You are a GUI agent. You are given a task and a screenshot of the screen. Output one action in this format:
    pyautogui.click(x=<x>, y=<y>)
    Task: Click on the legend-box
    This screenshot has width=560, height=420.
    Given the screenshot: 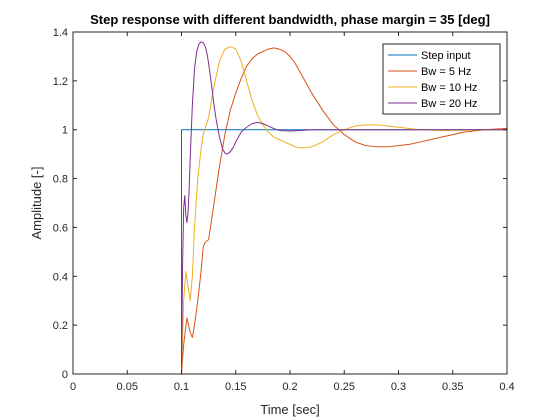 What is the action you would take?
    pyautogui.click(x=441, y=79)
    